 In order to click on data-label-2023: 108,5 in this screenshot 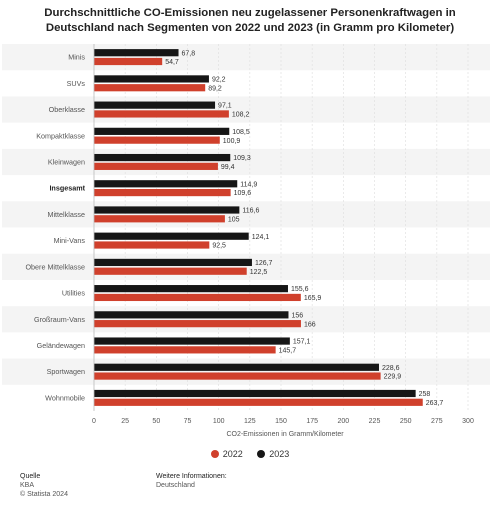, I will do `click(241, 132)`.